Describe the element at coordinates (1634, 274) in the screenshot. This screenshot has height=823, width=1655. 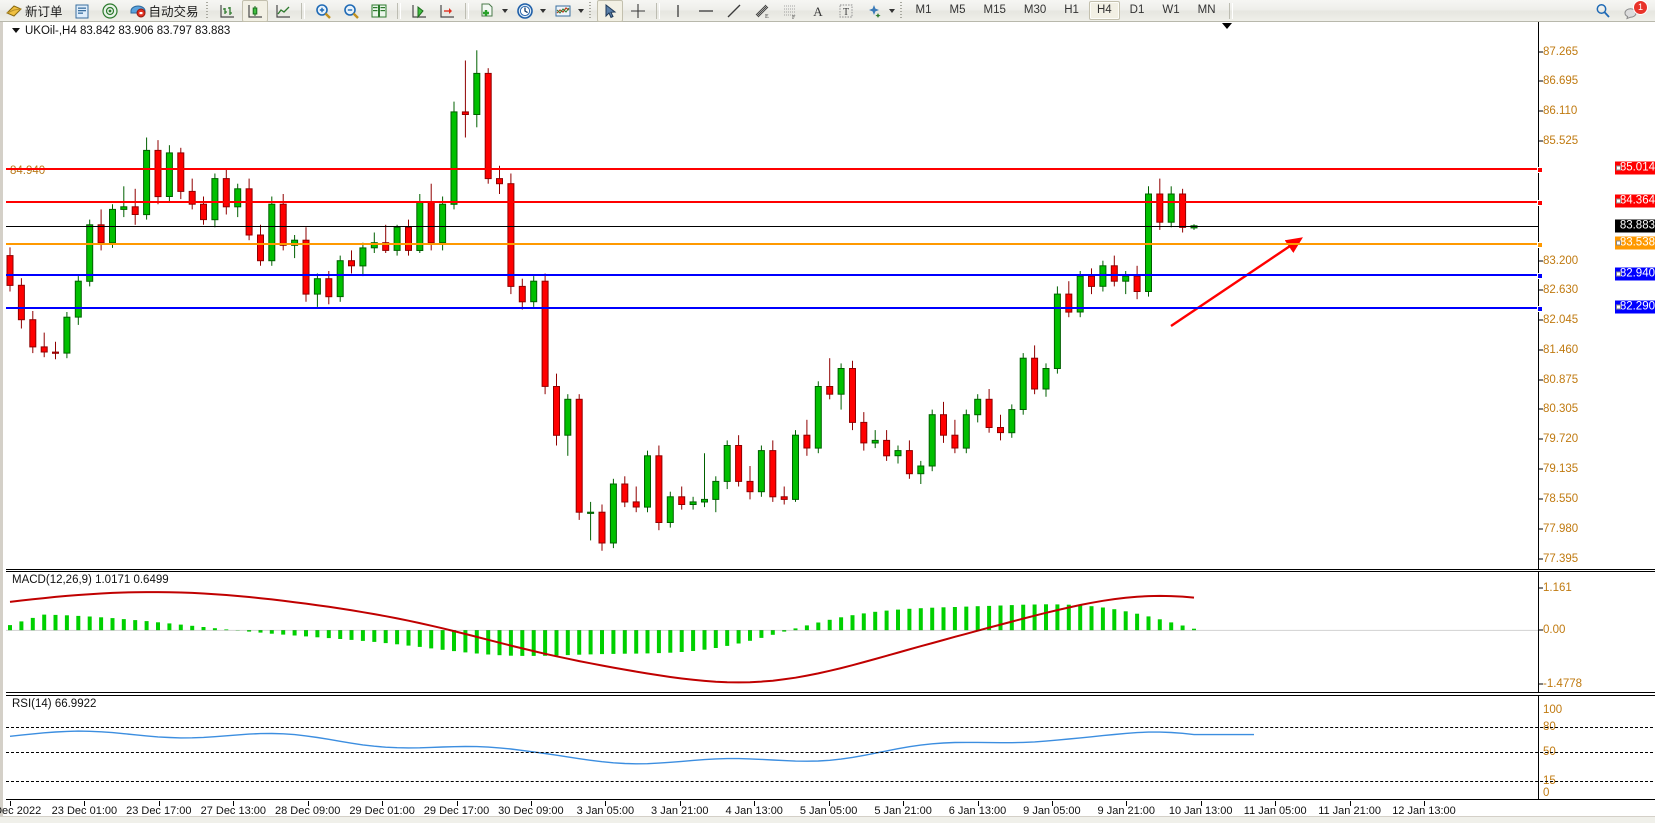
I see `price-tag-support-1: 82.940` at that location.